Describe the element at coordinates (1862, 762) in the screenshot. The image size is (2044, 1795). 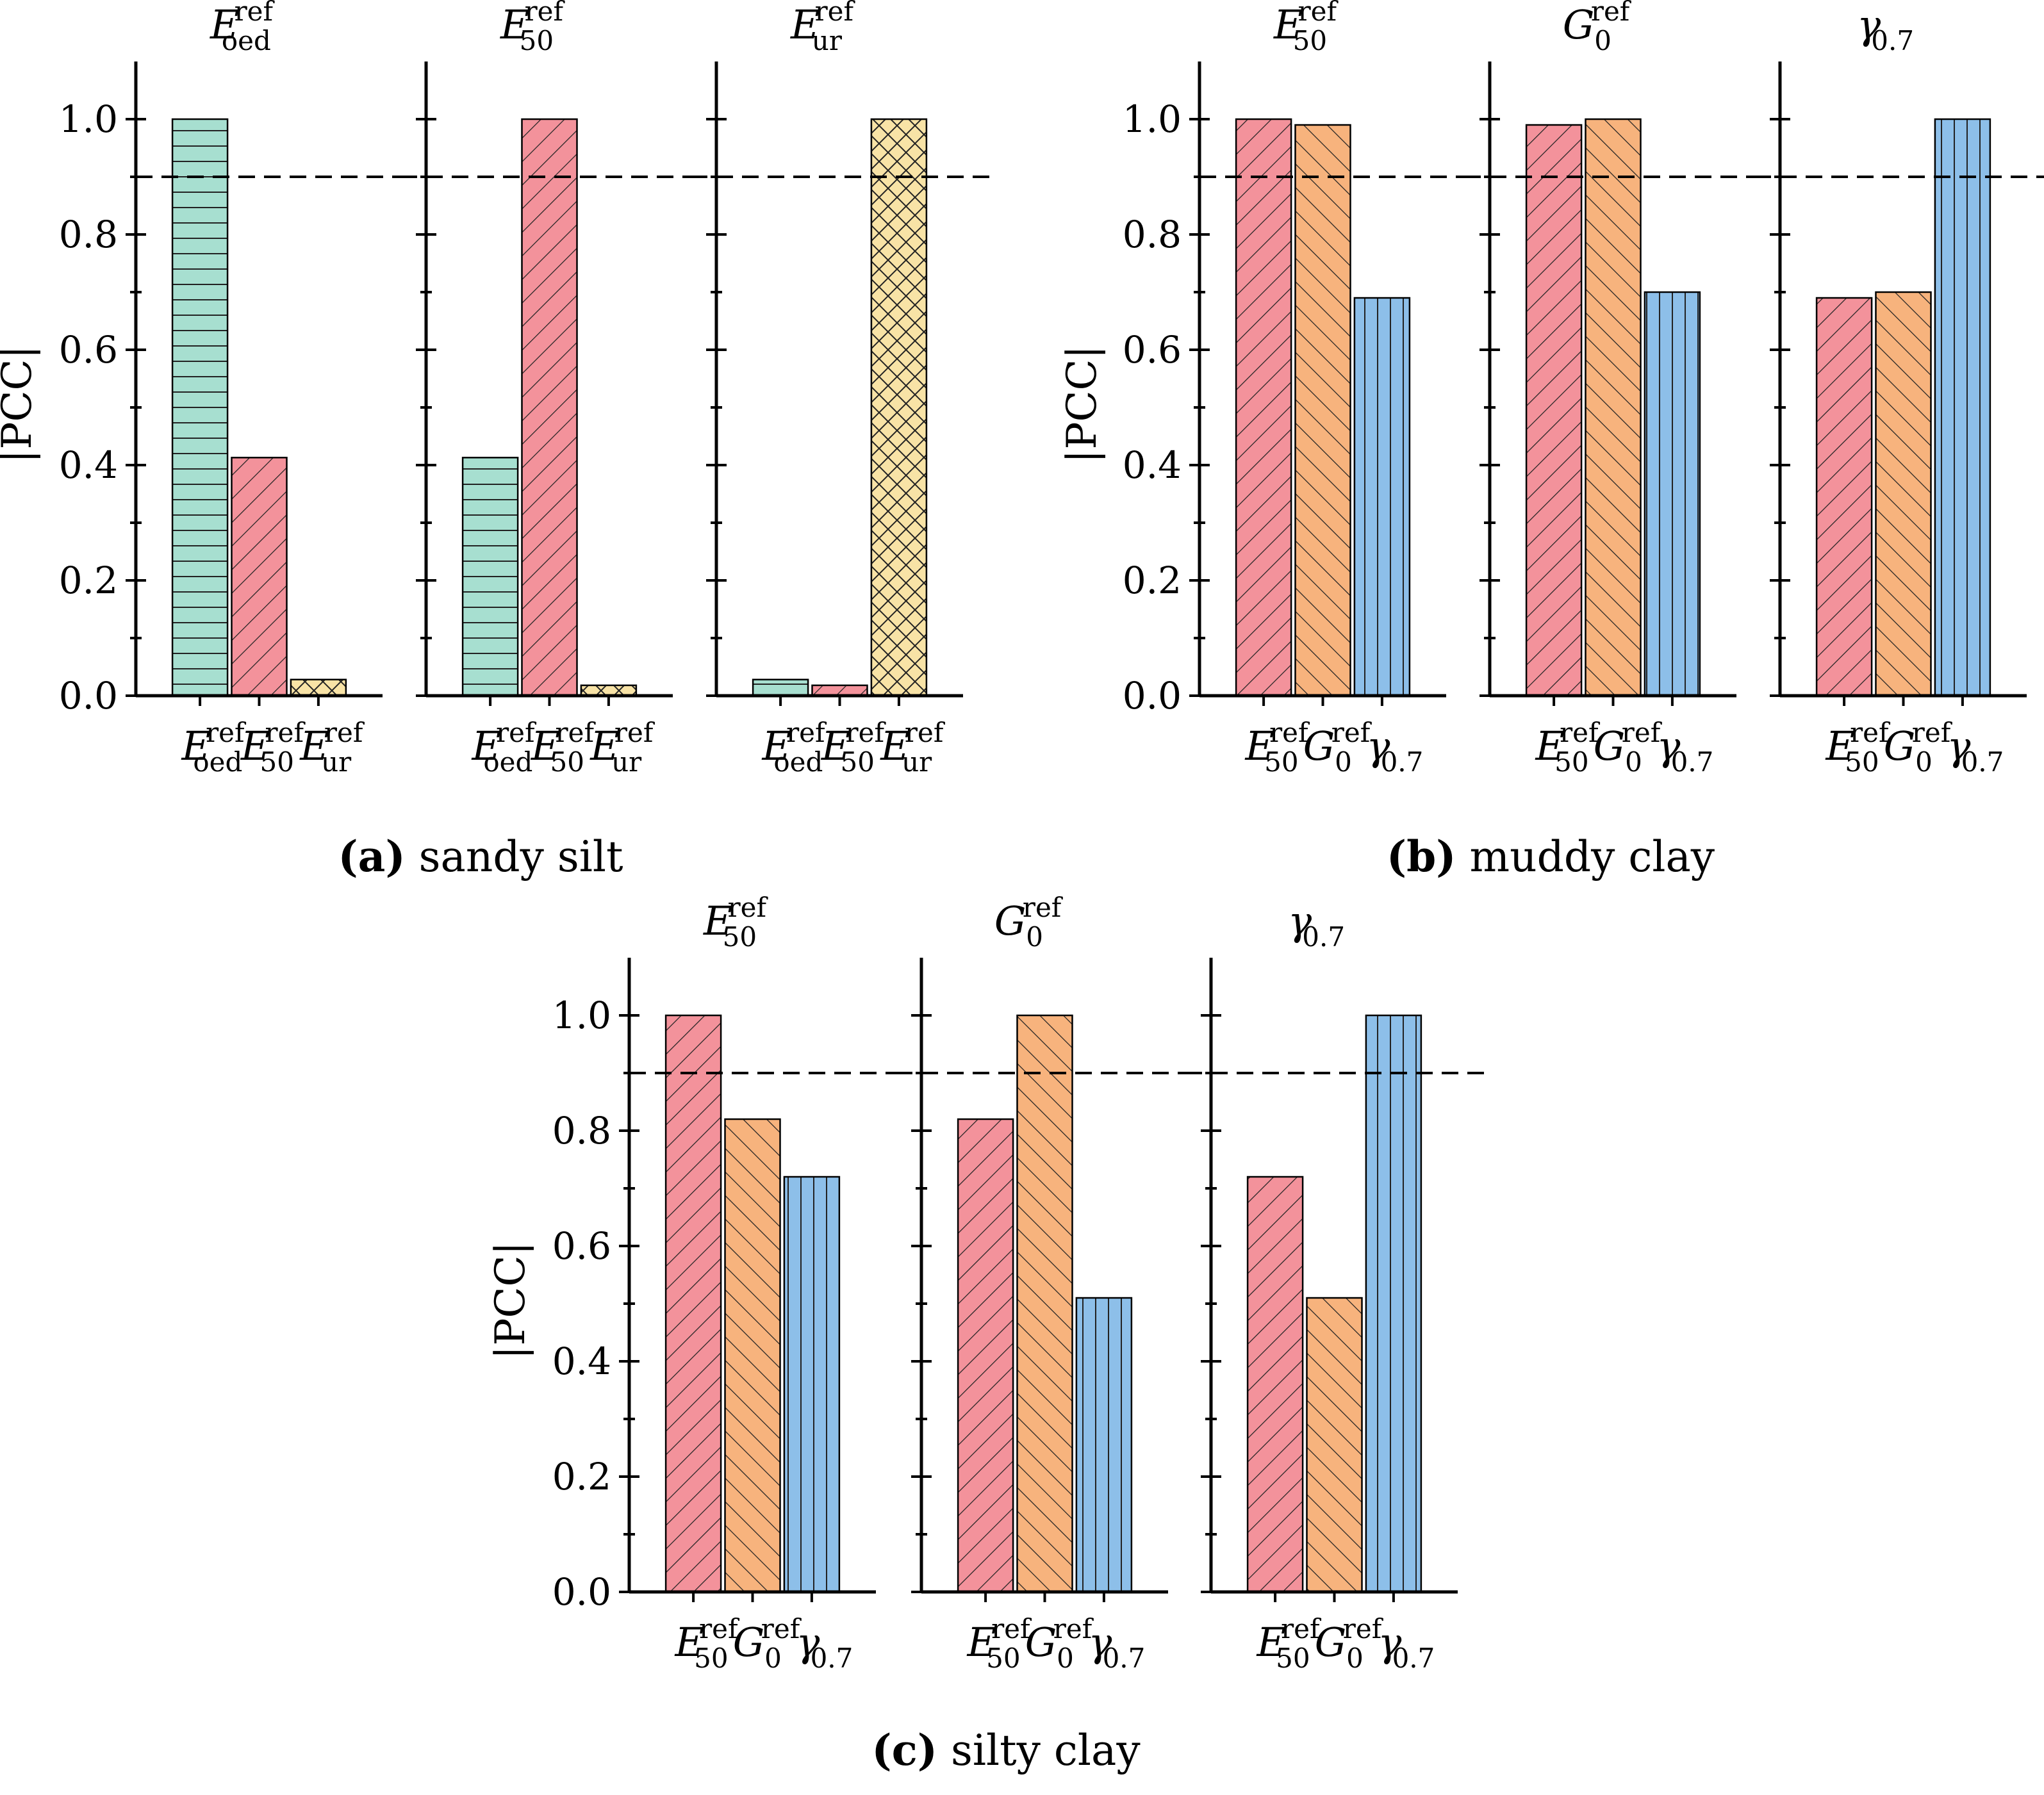
I see `x-tick-label-b-3-E_50-sub: 50` at that location.